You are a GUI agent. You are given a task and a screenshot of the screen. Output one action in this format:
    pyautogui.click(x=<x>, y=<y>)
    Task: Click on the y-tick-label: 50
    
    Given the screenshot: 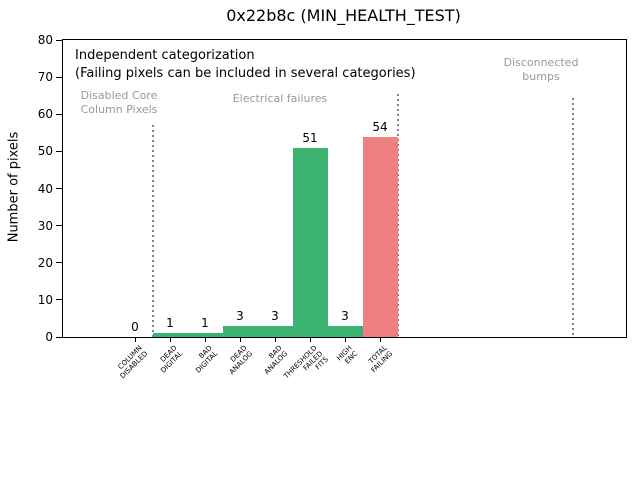 What is the action you would take?
    pyautogui.click(x=45, y=151)
    